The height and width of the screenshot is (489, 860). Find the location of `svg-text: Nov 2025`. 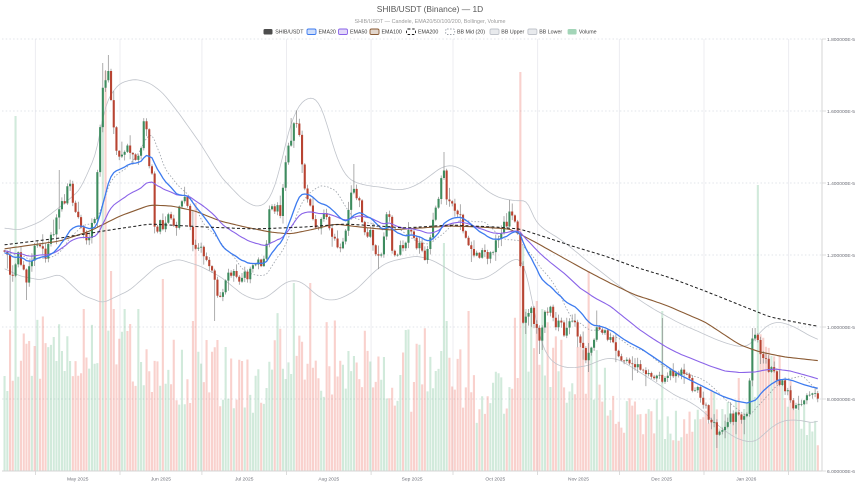

svg-text: Nov 2025 is located at coordinates (578, 479).